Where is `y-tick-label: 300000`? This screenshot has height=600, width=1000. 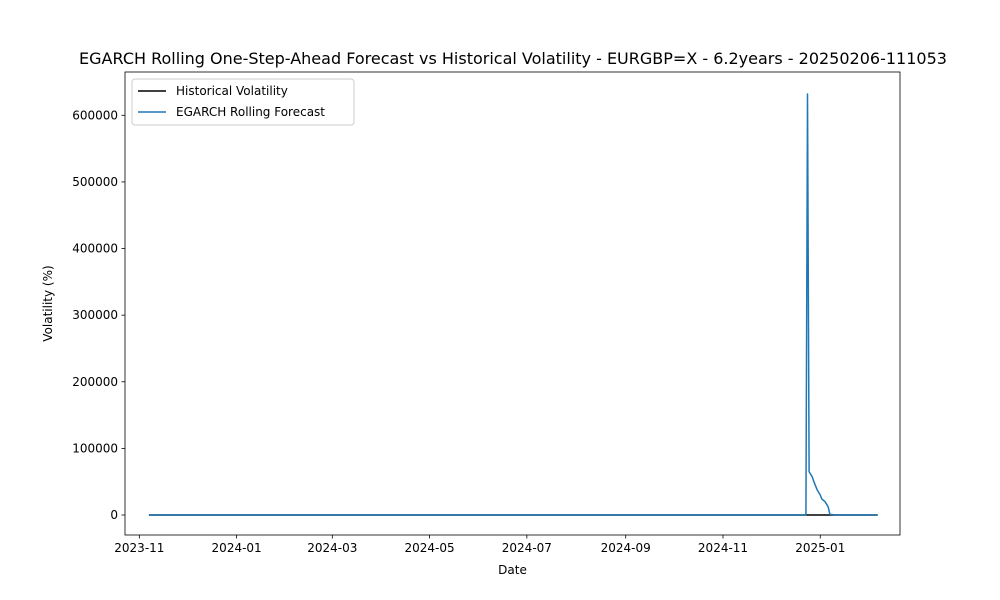 y-tick-label: 300000 is located at coordinates (95, 315).